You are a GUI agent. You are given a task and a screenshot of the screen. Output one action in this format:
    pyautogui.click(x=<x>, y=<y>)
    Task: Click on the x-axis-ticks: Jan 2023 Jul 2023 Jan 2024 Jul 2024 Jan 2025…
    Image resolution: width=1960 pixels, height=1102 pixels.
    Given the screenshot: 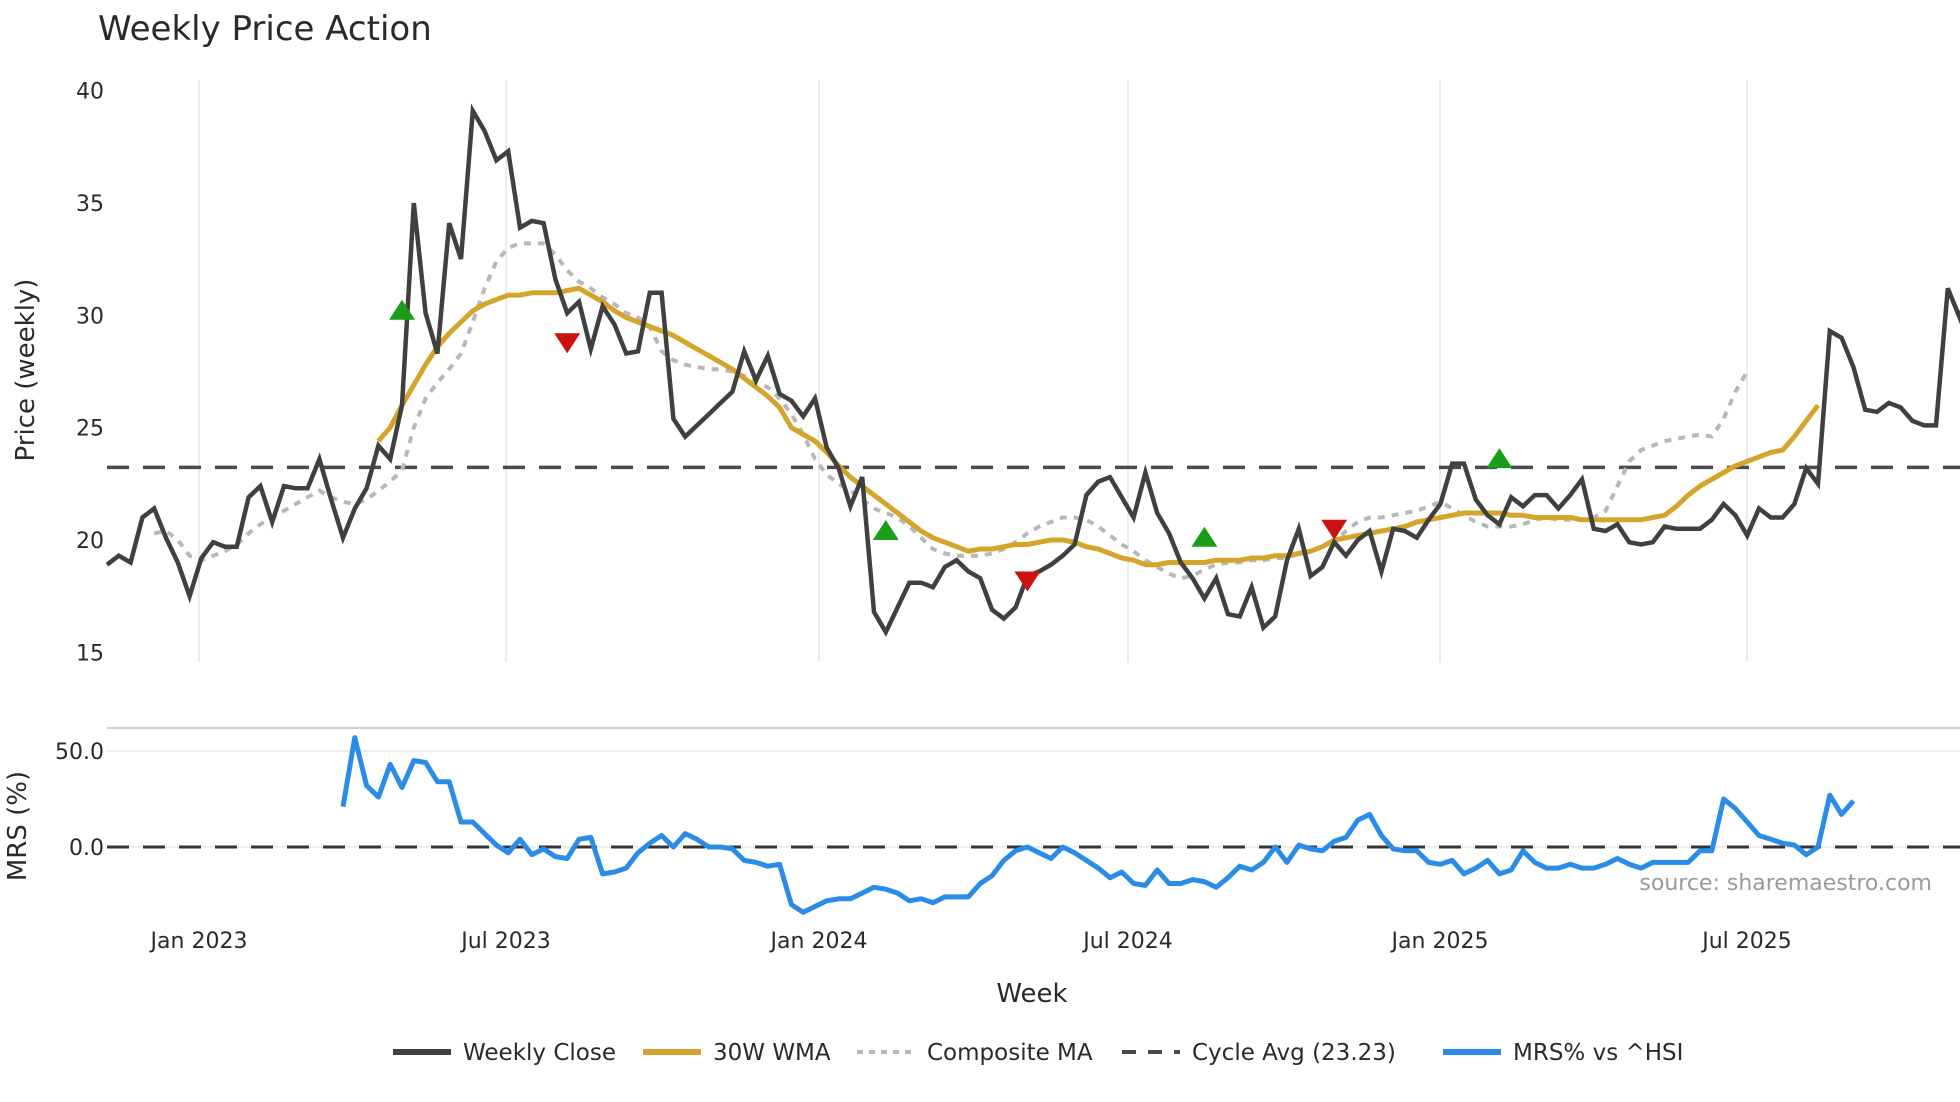 What is the action you would take?
    pyautogui.click(x=970, y=941)
    